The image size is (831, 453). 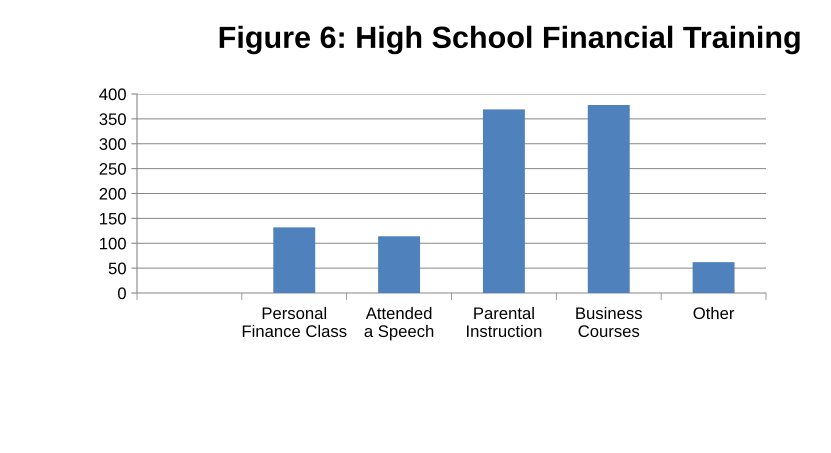 What do you see at coordinates (112, 119) in the screenshot?
I see `y-tick-label: 350` at bounding box center [112, 119].